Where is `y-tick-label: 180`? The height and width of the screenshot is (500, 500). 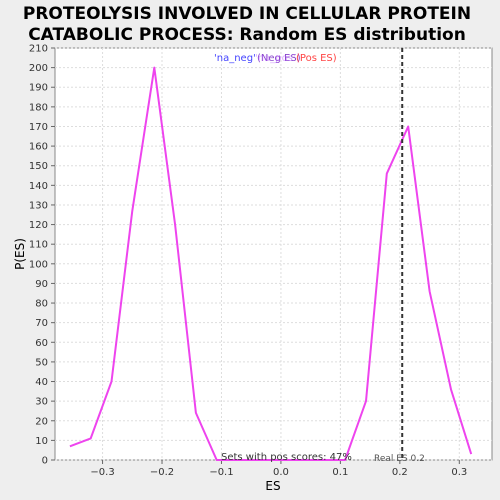 y-tick-label: 180 is located at coordinates (38, 107).